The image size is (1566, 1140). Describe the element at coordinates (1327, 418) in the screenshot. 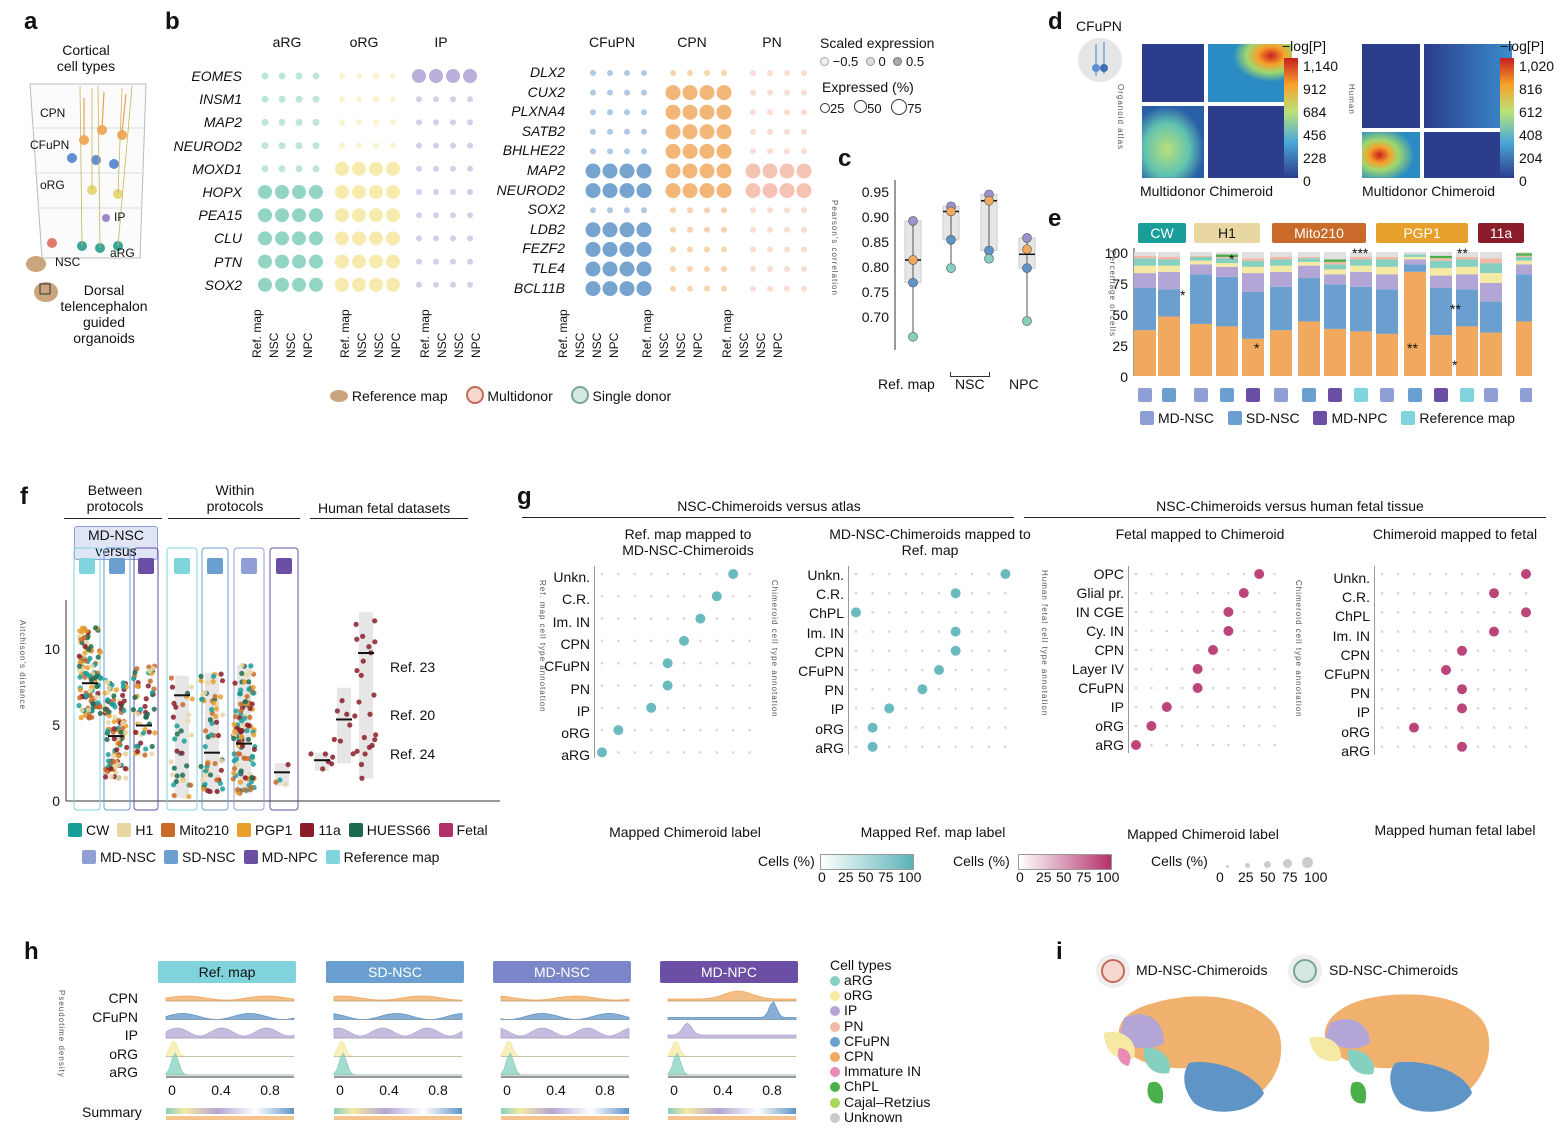

I see `e-legend: MD-NSC SD-NSC MD-NPC Reference map` at that location.